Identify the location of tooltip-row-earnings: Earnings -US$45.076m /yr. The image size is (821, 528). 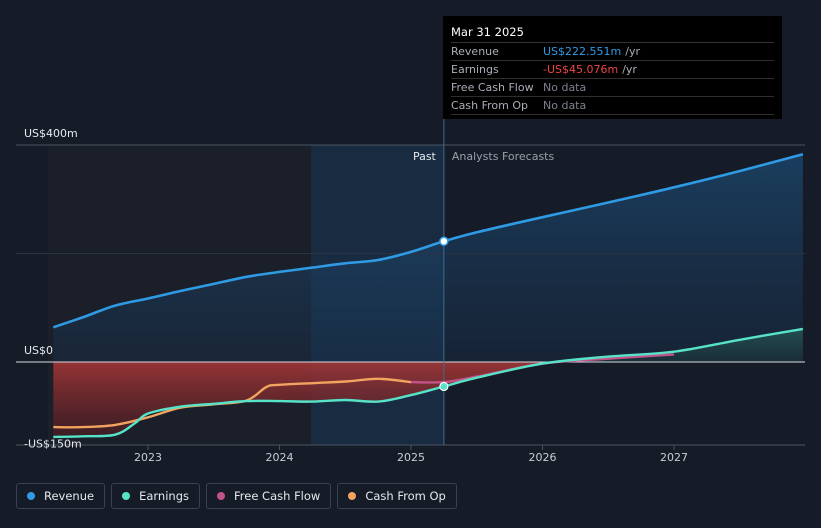
(612, 70).